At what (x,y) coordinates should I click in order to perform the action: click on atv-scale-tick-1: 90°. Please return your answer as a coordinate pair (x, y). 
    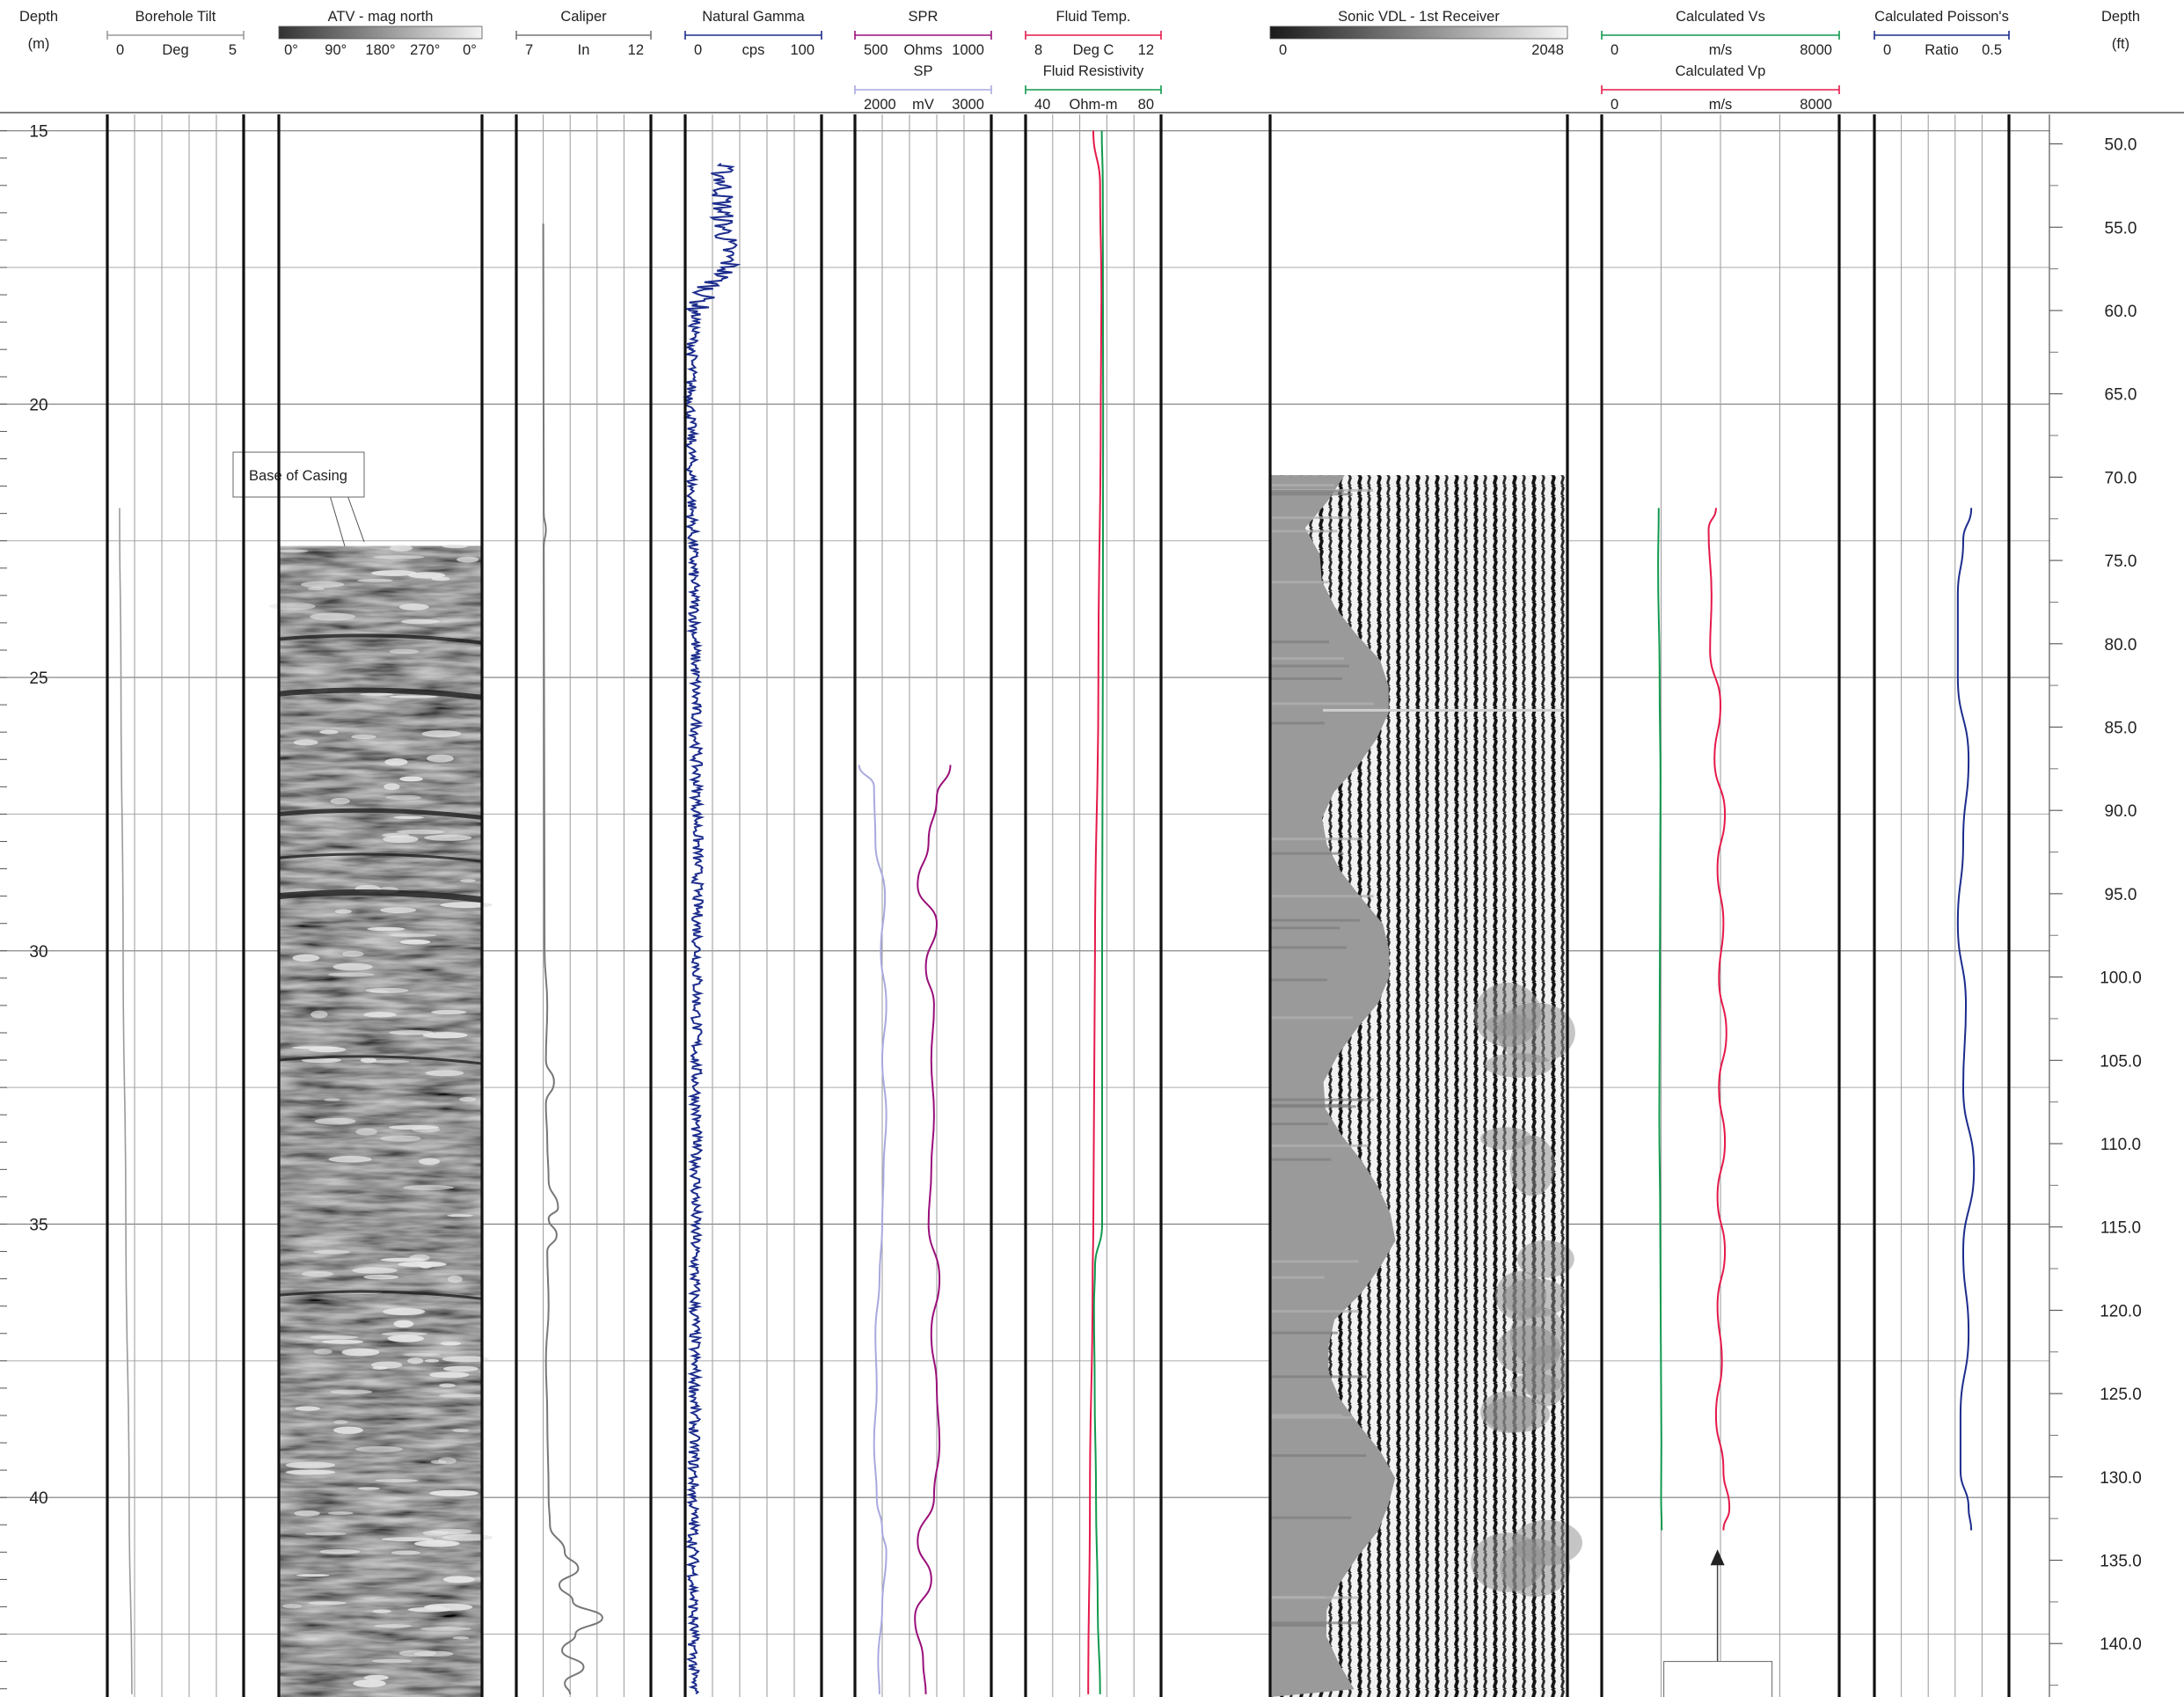
    Looking at the image, I should click on (336, 50).